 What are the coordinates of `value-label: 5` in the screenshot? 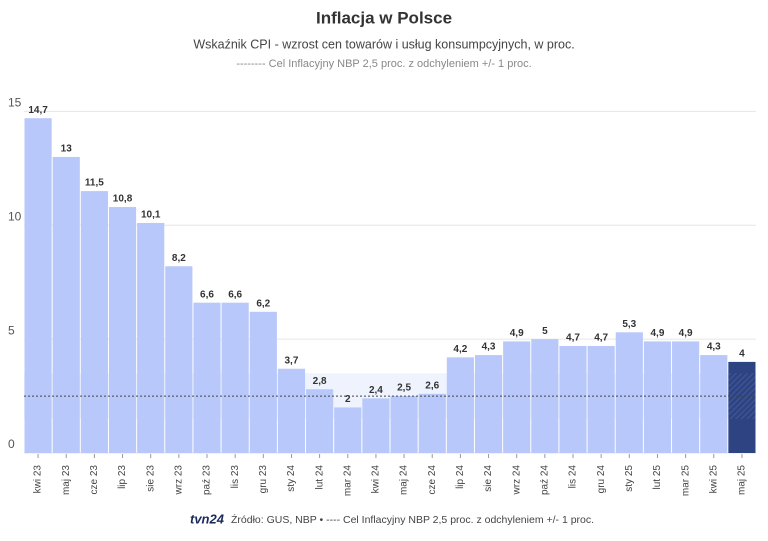 It's located at (545, 331).